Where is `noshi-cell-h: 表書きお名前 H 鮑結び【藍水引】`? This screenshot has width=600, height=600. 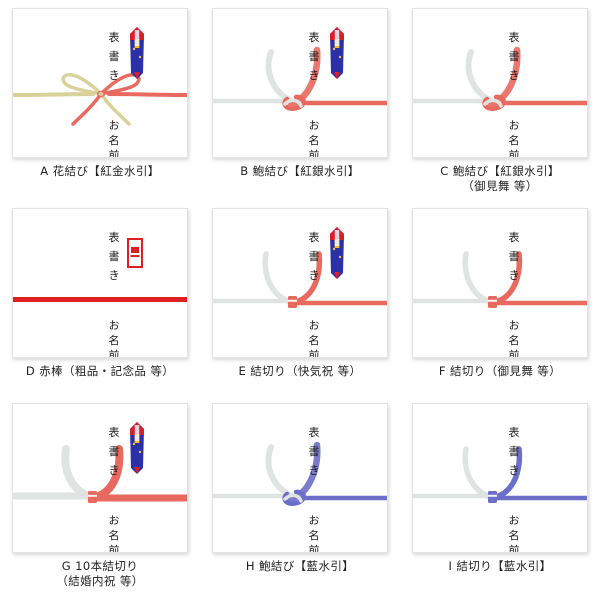 noshi-cell-h: 表書きお名前 H 鮑結び【藍水引】 is located at coordinates (300, 497).